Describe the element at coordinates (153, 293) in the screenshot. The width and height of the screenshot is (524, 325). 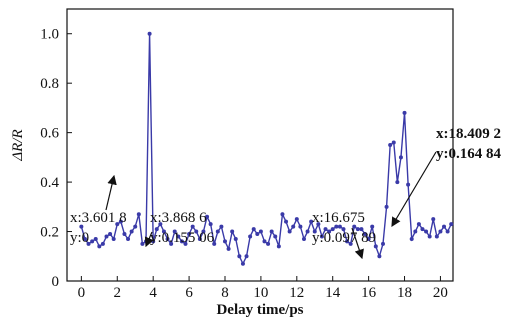
I see `x-tick-label: 4` at that location.